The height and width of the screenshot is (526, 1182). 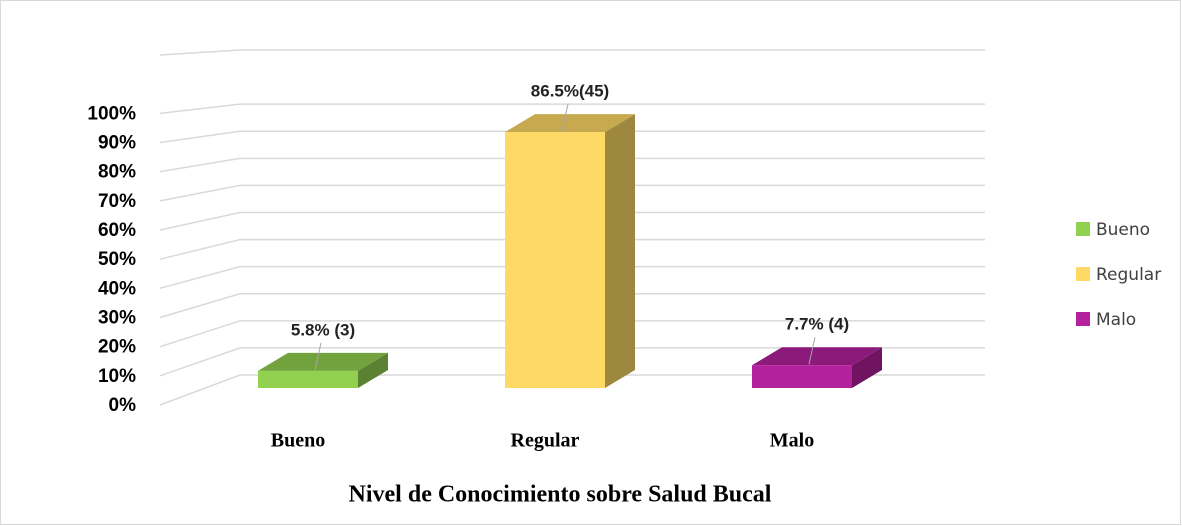 What do you see at coordinates (1123, 230) in the screenshot?
I see `legend-label: Bueno` at bounding box center [1123, 230].